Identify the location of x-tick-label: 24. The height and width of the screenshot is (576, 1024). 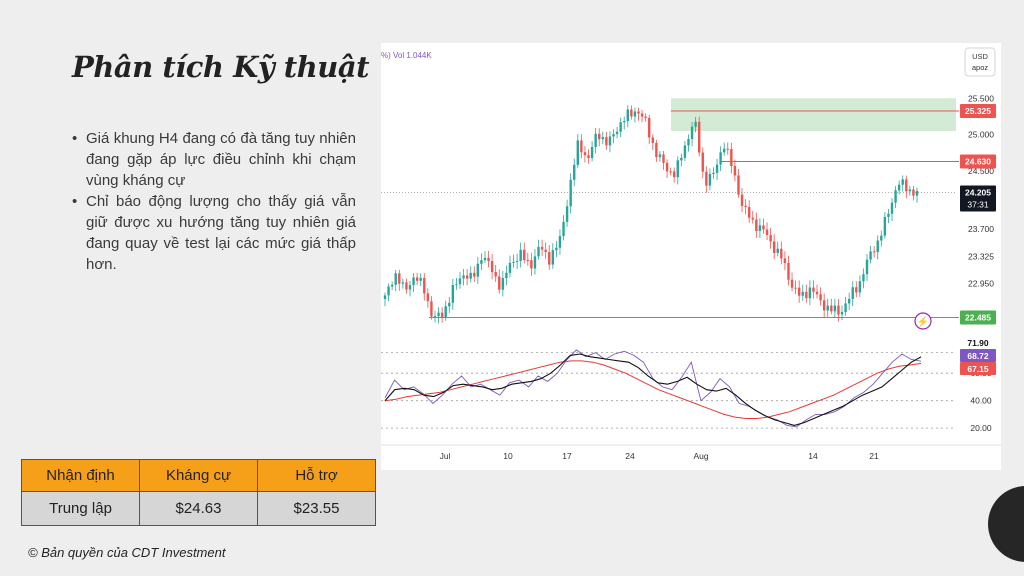
(630, 456).